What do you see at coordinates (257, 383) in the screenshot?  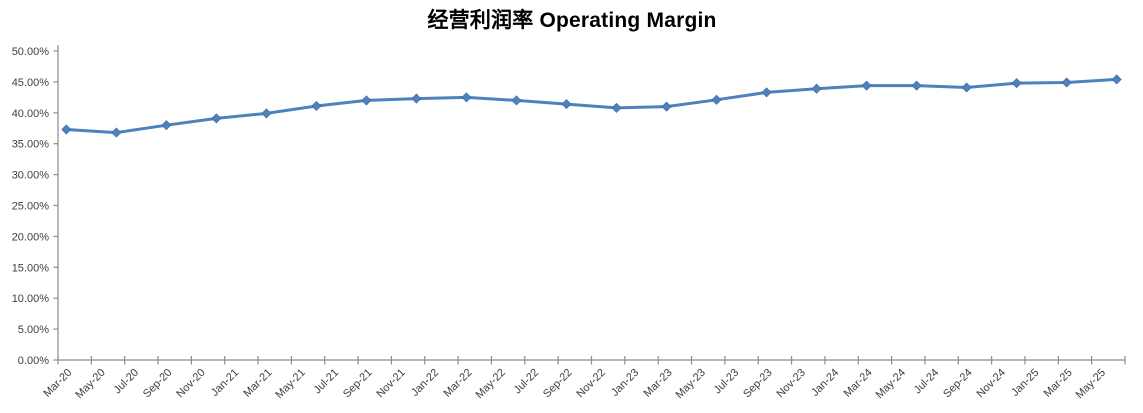 I see `x-tick-label: Mar-21` at bounding box center [257, 383].